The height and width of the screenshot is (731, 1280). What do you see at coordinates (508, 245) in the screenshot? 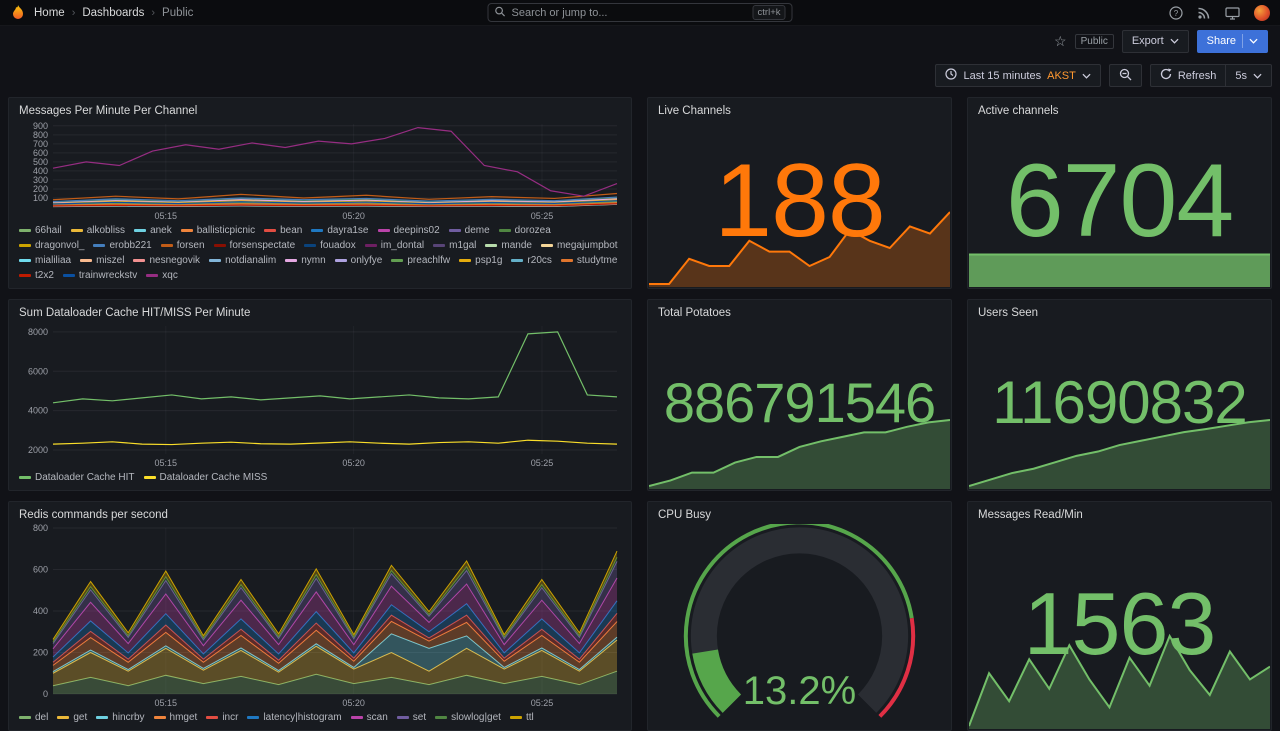
I see `legend-item-mande: mande` at bounding box center [508, 245].